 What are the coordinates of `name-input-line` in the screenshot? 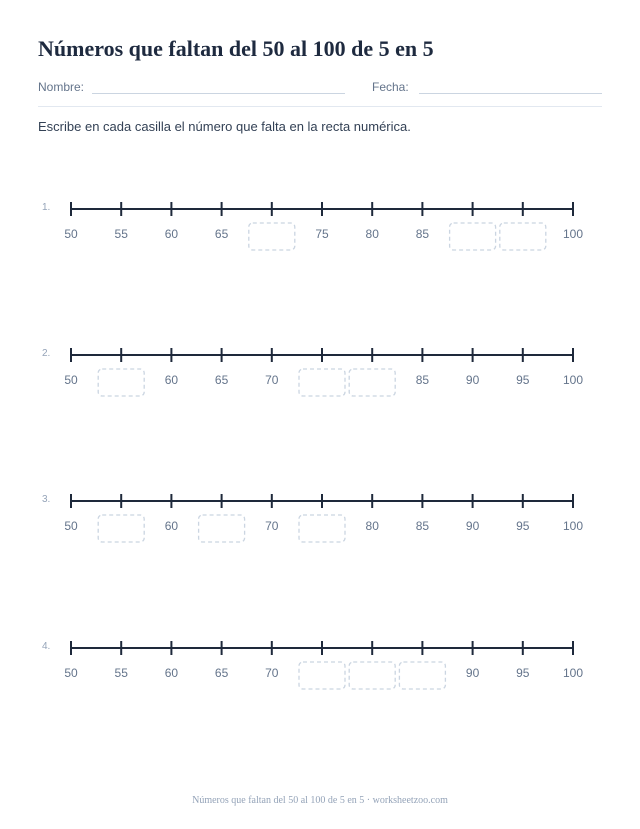 It's located at (218, 93).